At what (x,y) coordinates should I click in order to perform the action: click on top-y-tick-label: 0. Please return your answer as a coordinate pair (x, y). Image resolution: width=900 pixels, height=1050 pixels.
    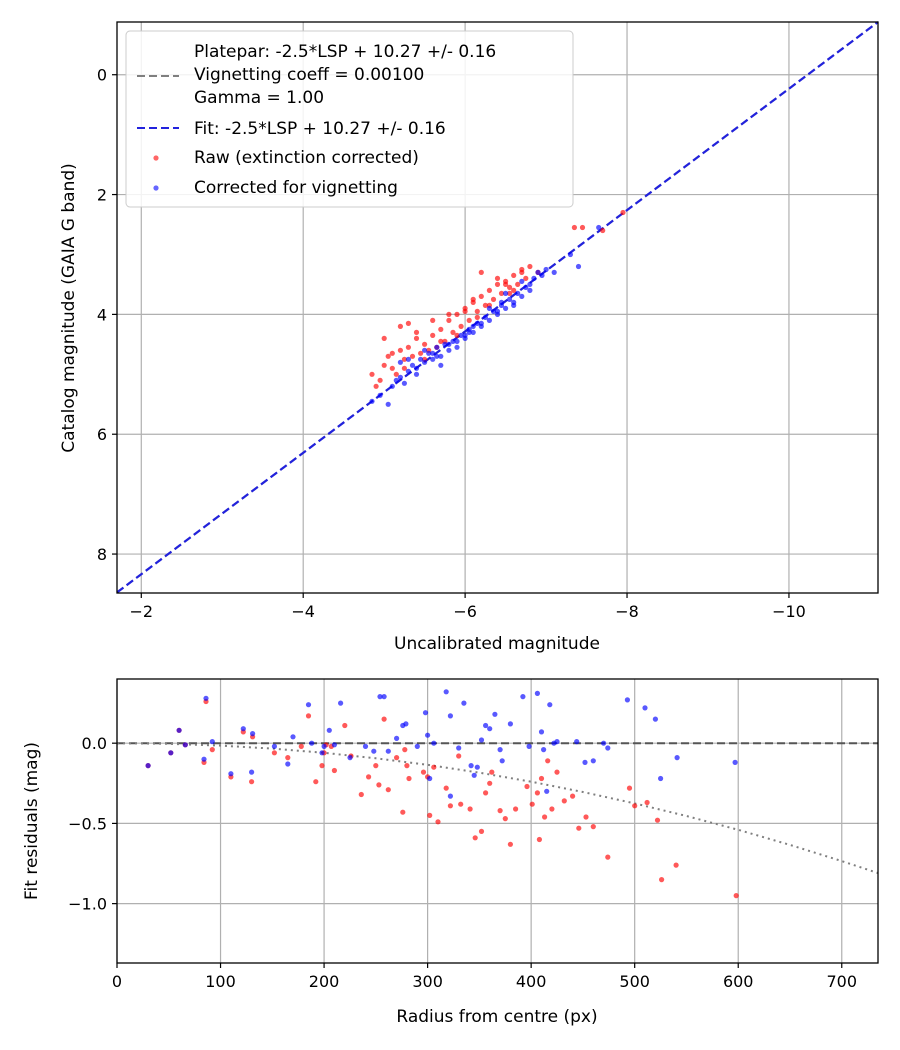
    Looking at the image, I should click on (102, 75).